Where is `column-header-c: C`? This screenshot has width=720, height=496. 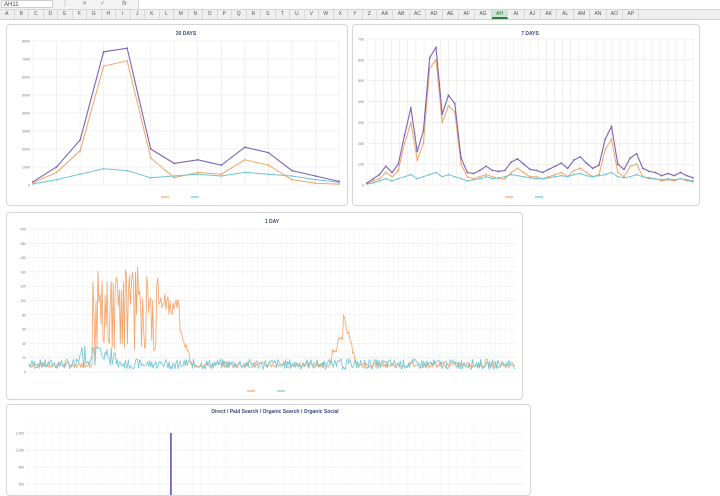 column-header-c: C is located at coordinates (36, 14).